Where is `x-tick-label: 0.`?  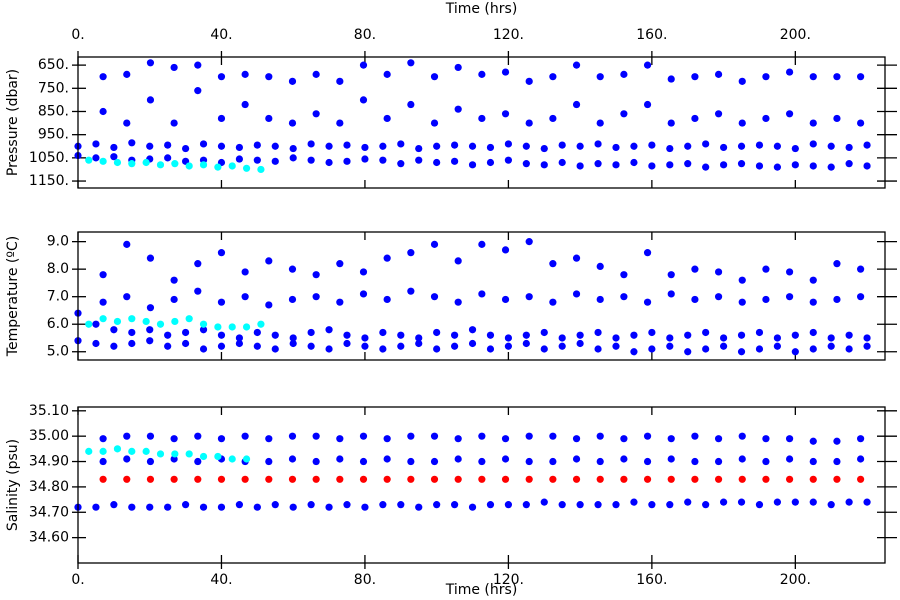 x-tick-label: 0. is located at coordinates (77, 35).